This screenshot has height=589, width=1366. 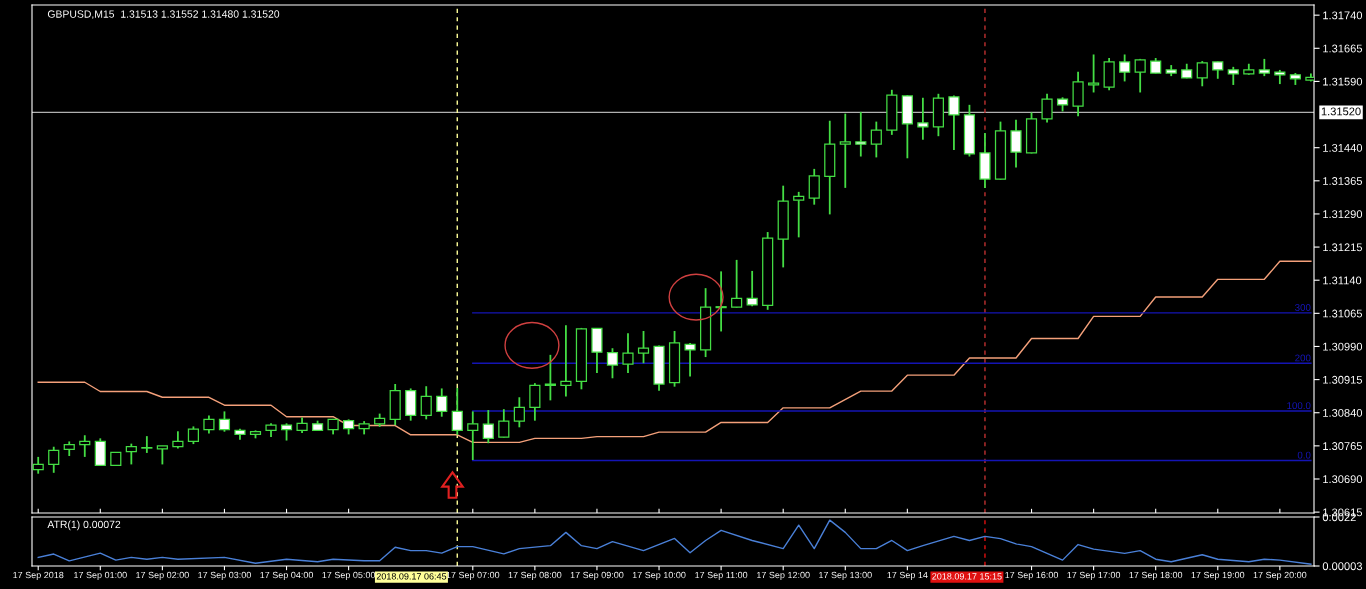 I want to click on x-tick-label: 17 Sep 09:00, so click(x=597, y=575).